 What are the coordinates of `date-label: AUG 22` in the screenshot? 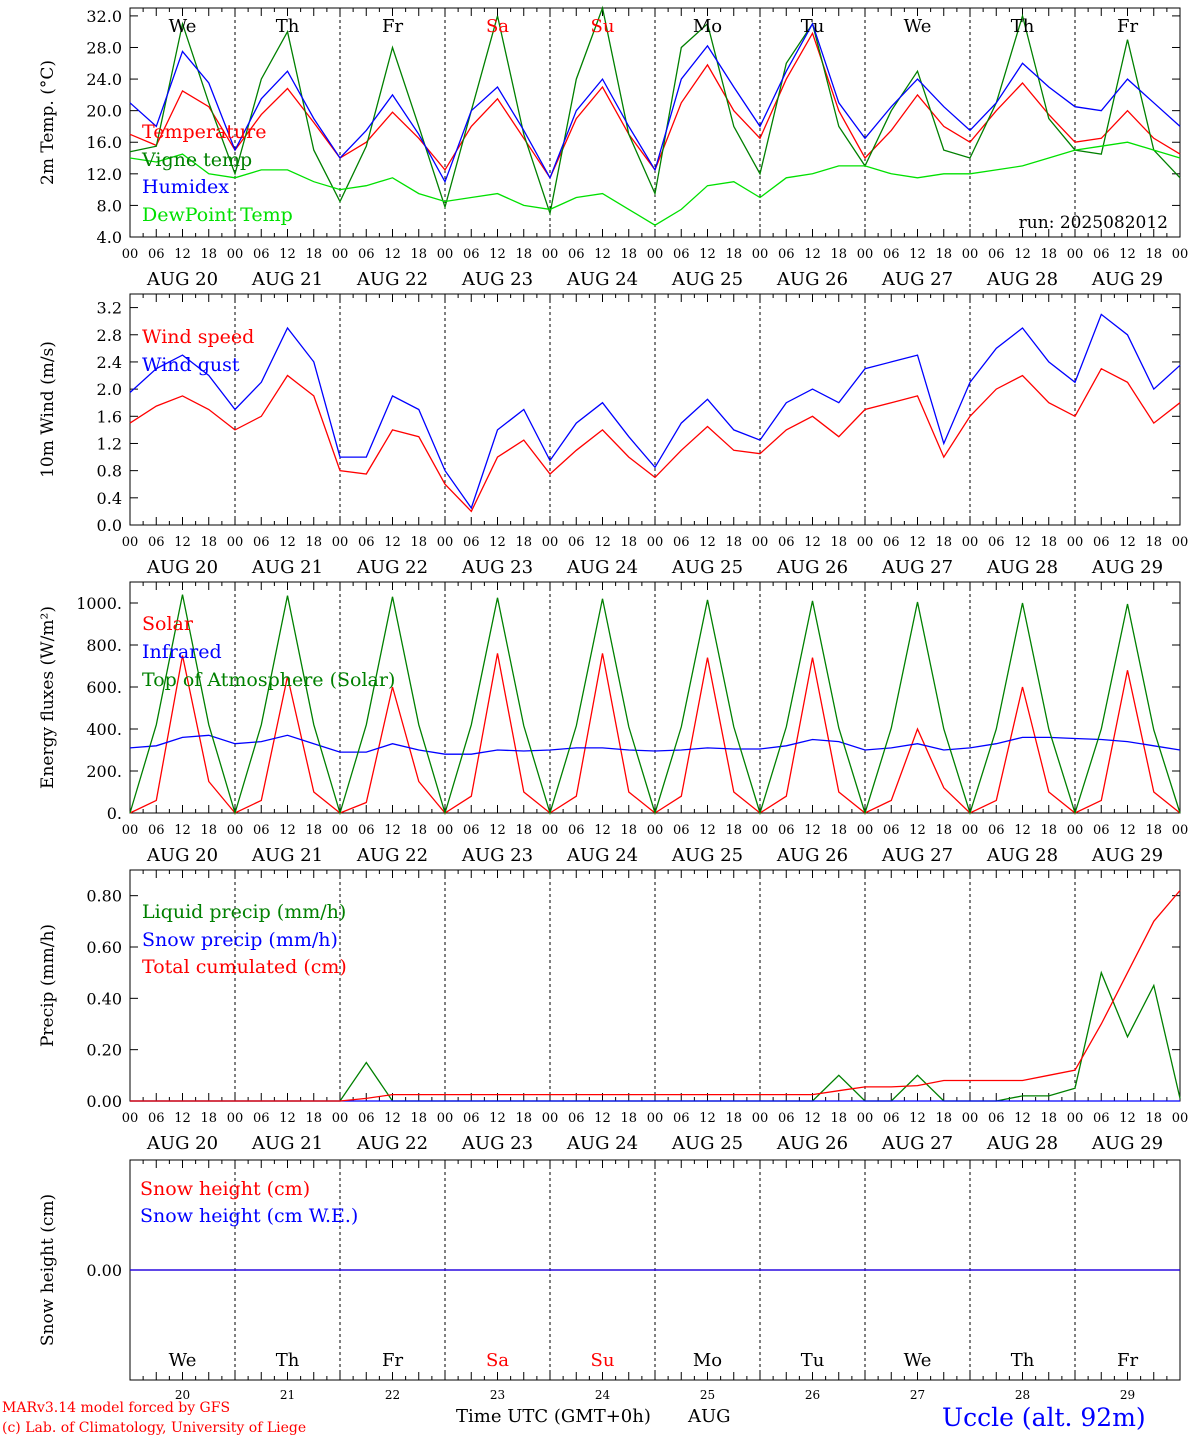 It's located at (392, 855).